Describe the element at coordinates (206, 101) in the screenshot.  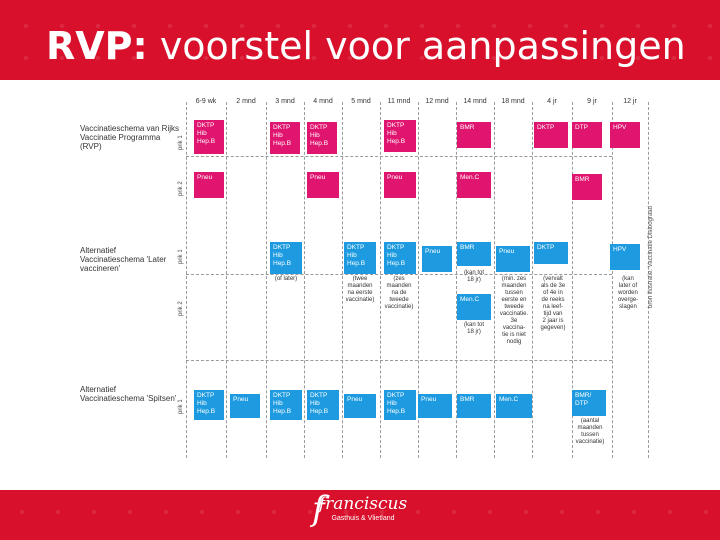
I see `column-header: 6-9 wk` at that location.